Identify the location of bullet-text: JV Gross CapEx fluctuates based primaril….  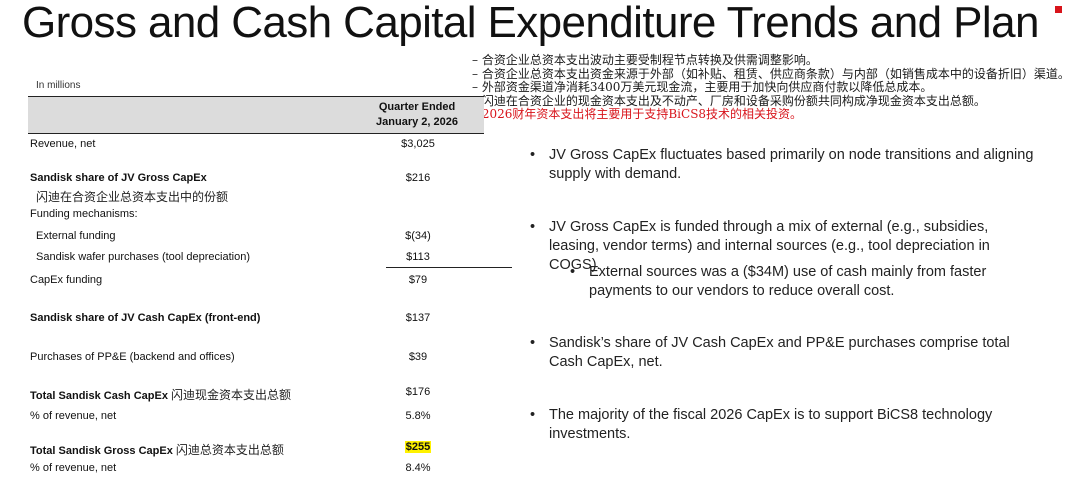
(791, 164).